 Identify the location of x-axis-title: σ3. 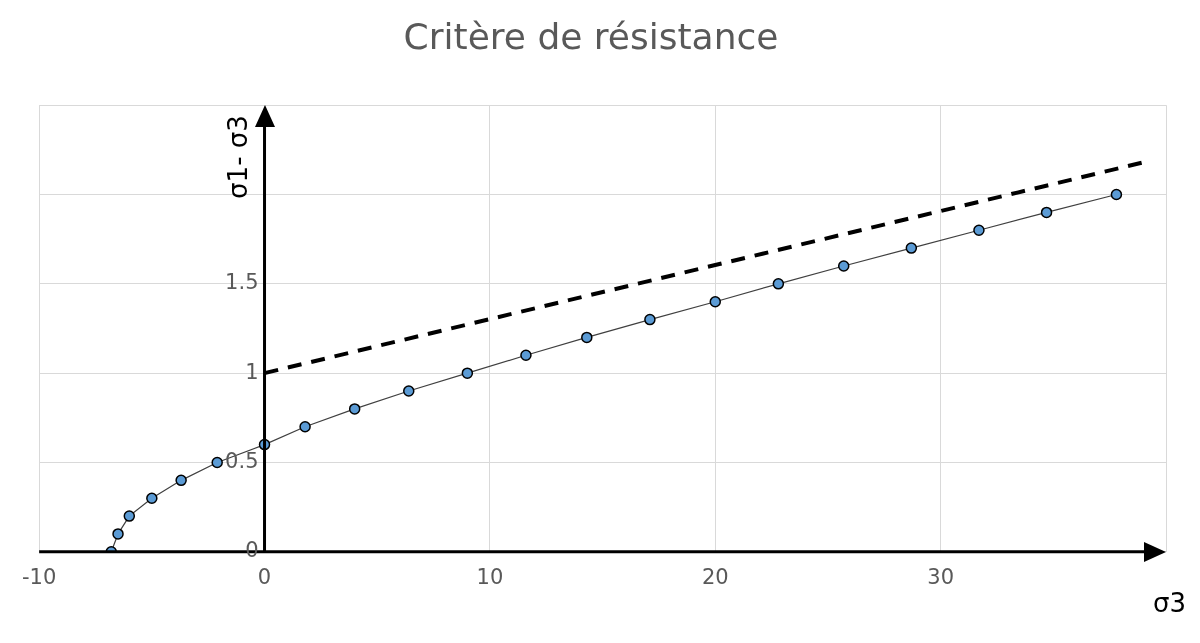
(1169, 602).